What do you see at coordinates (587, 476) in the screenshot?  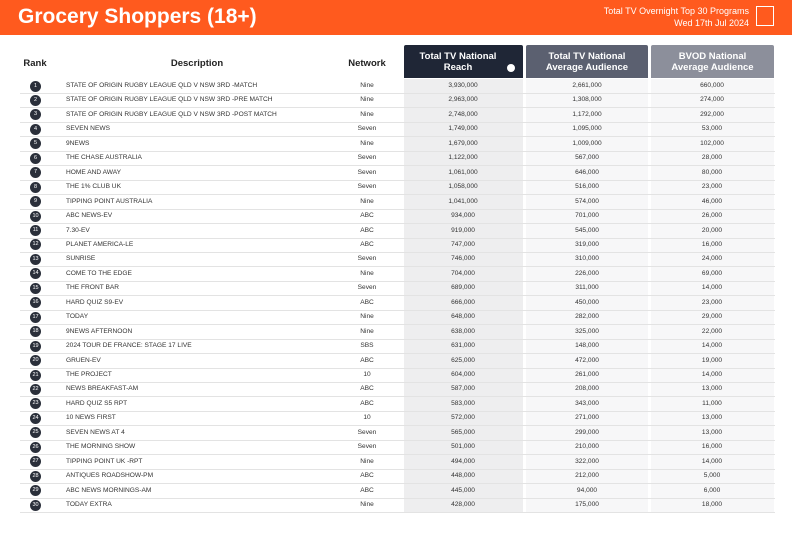 I see `value: 212,000` at bounding box center [587, 476].